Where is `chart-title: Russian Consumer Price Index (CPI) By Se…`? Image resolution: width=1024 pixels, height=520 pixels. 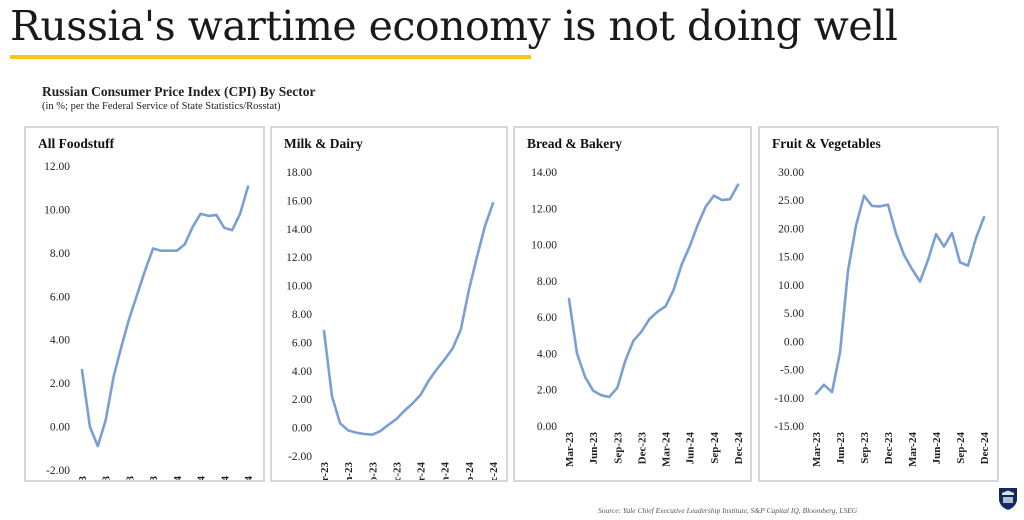 chart-title: Russian Consumer Price Index (CPI) By Se… is located at coordinates (179, 91).